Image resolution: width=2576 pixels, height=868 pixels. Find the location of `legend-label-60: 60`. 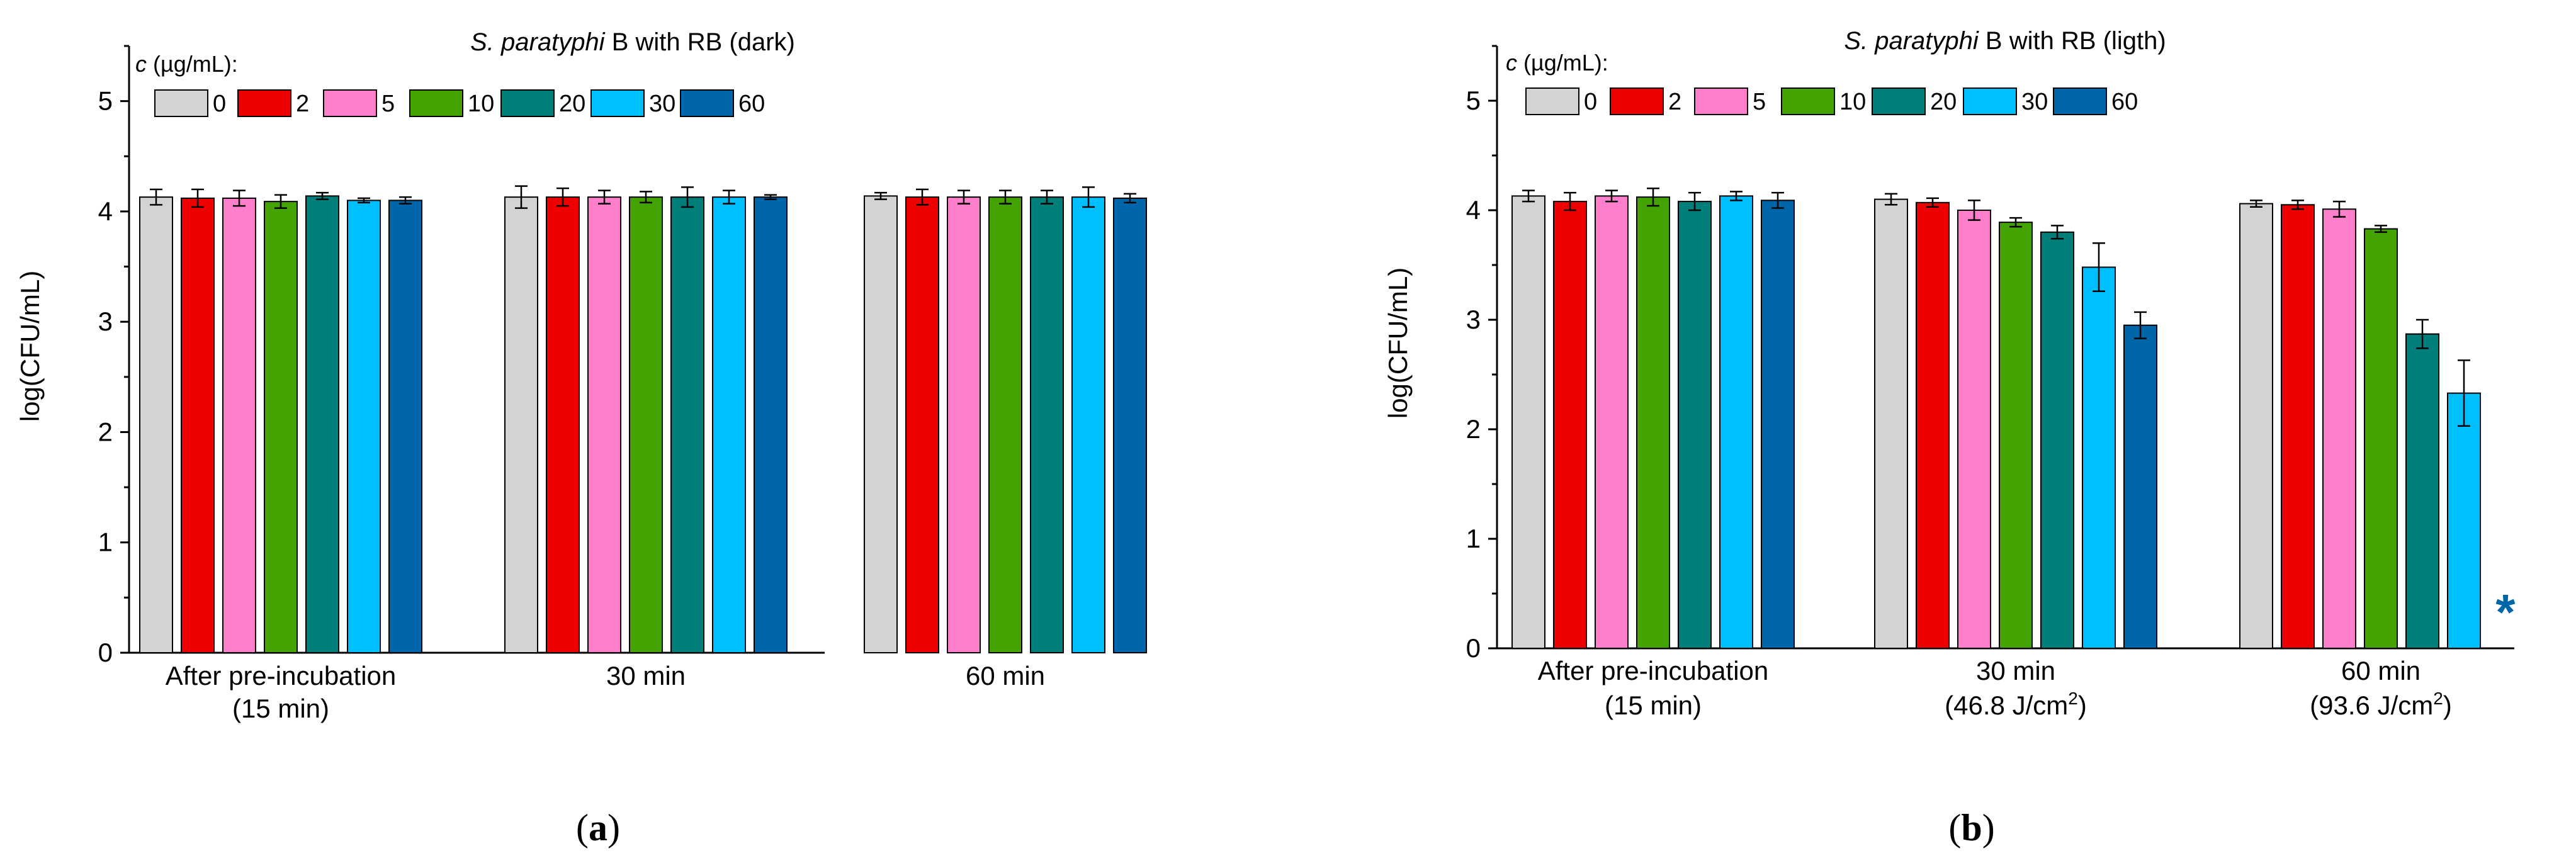

legend-label-60: 60 is located at coordinates (751, 104).